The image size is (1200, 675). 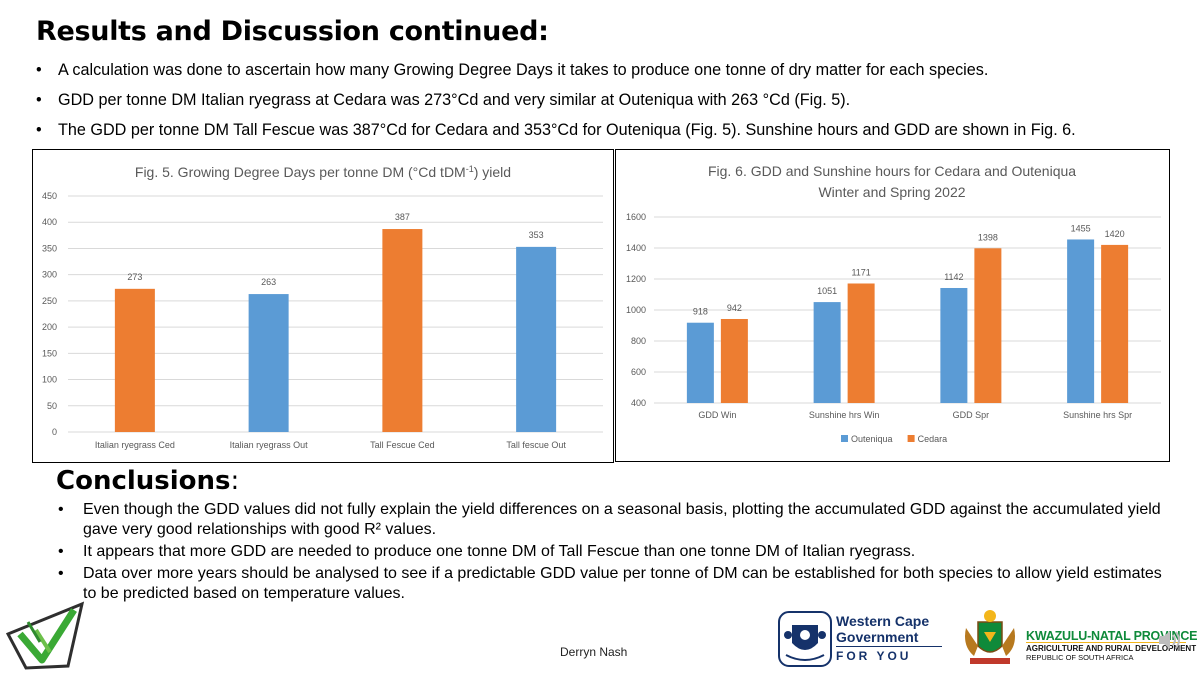 What do you see at coordinates (1111, 648) in the screenshot?
I see `kzn-department-name: AGRICULTURE AND RURAL DEVELOPMENT` at bounding box center [1111, 648].